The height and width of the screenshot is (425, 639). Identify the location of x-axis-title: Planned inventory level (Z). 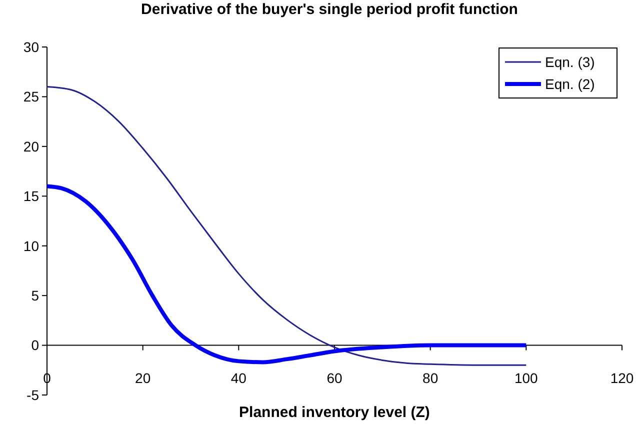
(334, 412).